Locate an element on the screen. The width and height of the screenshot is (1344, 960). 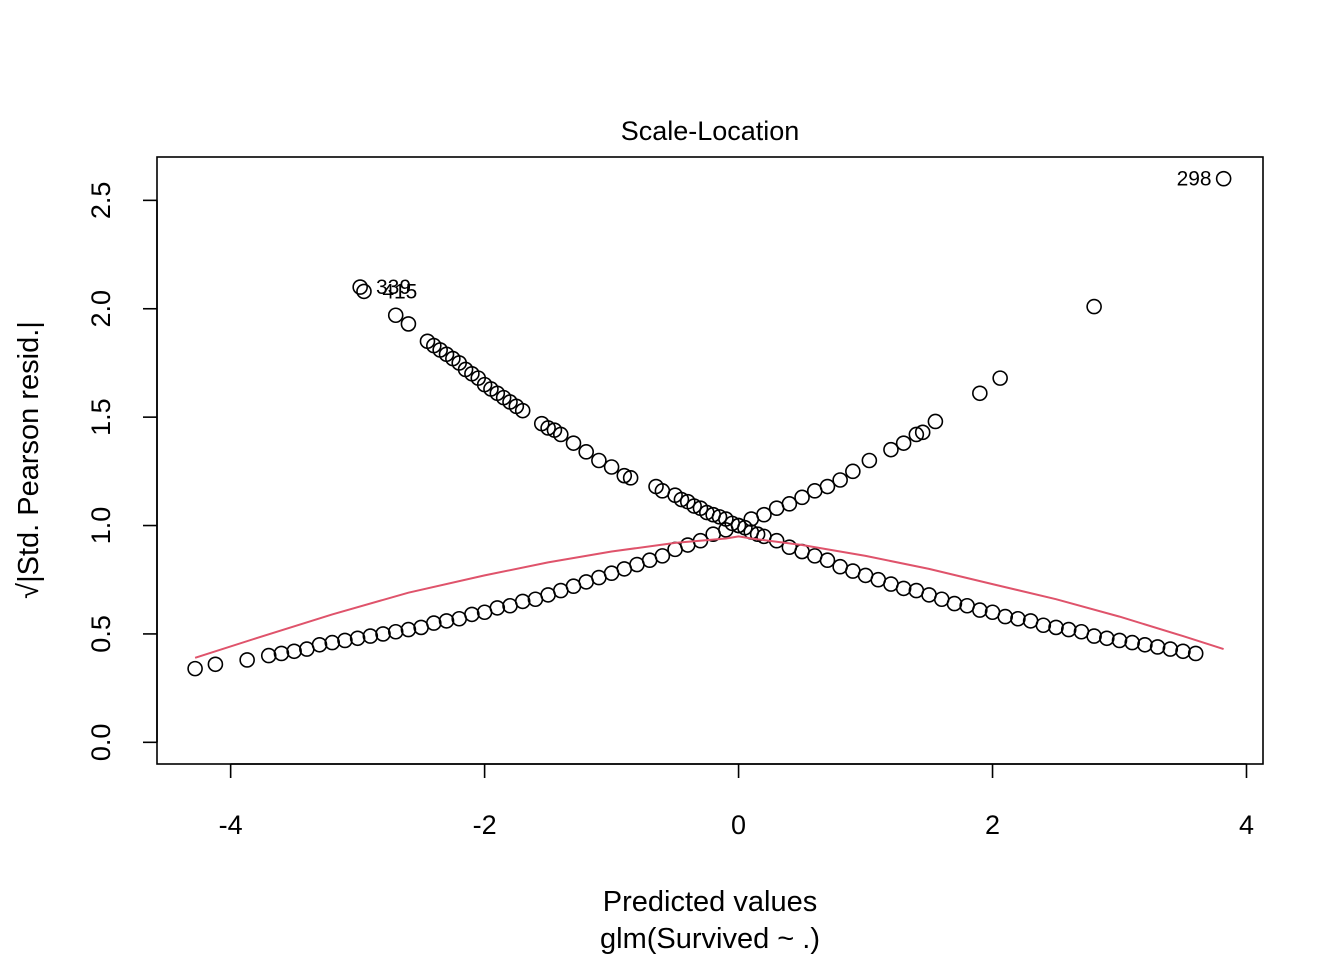
point-annotation: 339 is located at coordinates (393, 287).